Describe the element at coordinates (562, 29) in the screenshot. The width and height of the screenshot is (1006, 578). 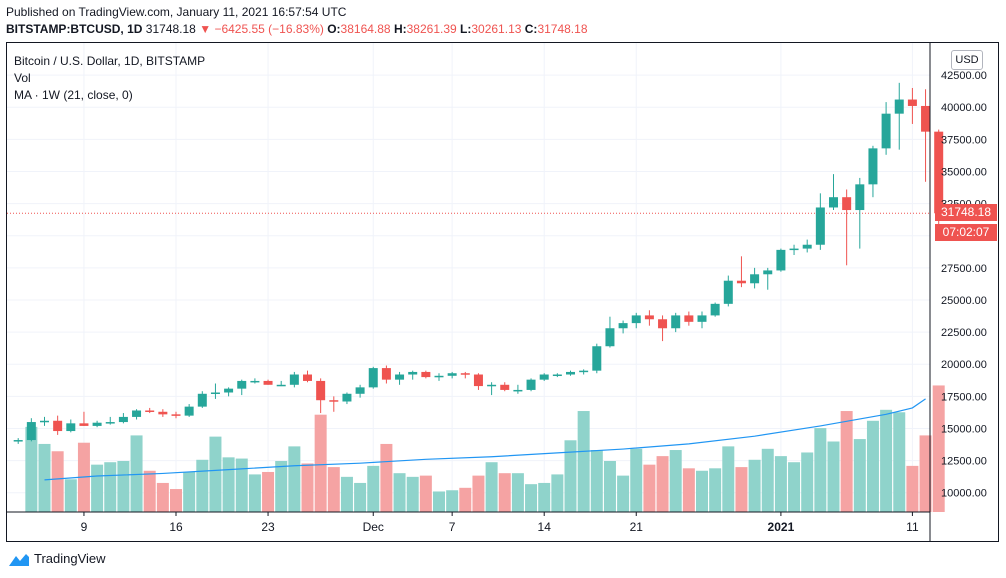
I see `close-value: 31748.18` at that location.